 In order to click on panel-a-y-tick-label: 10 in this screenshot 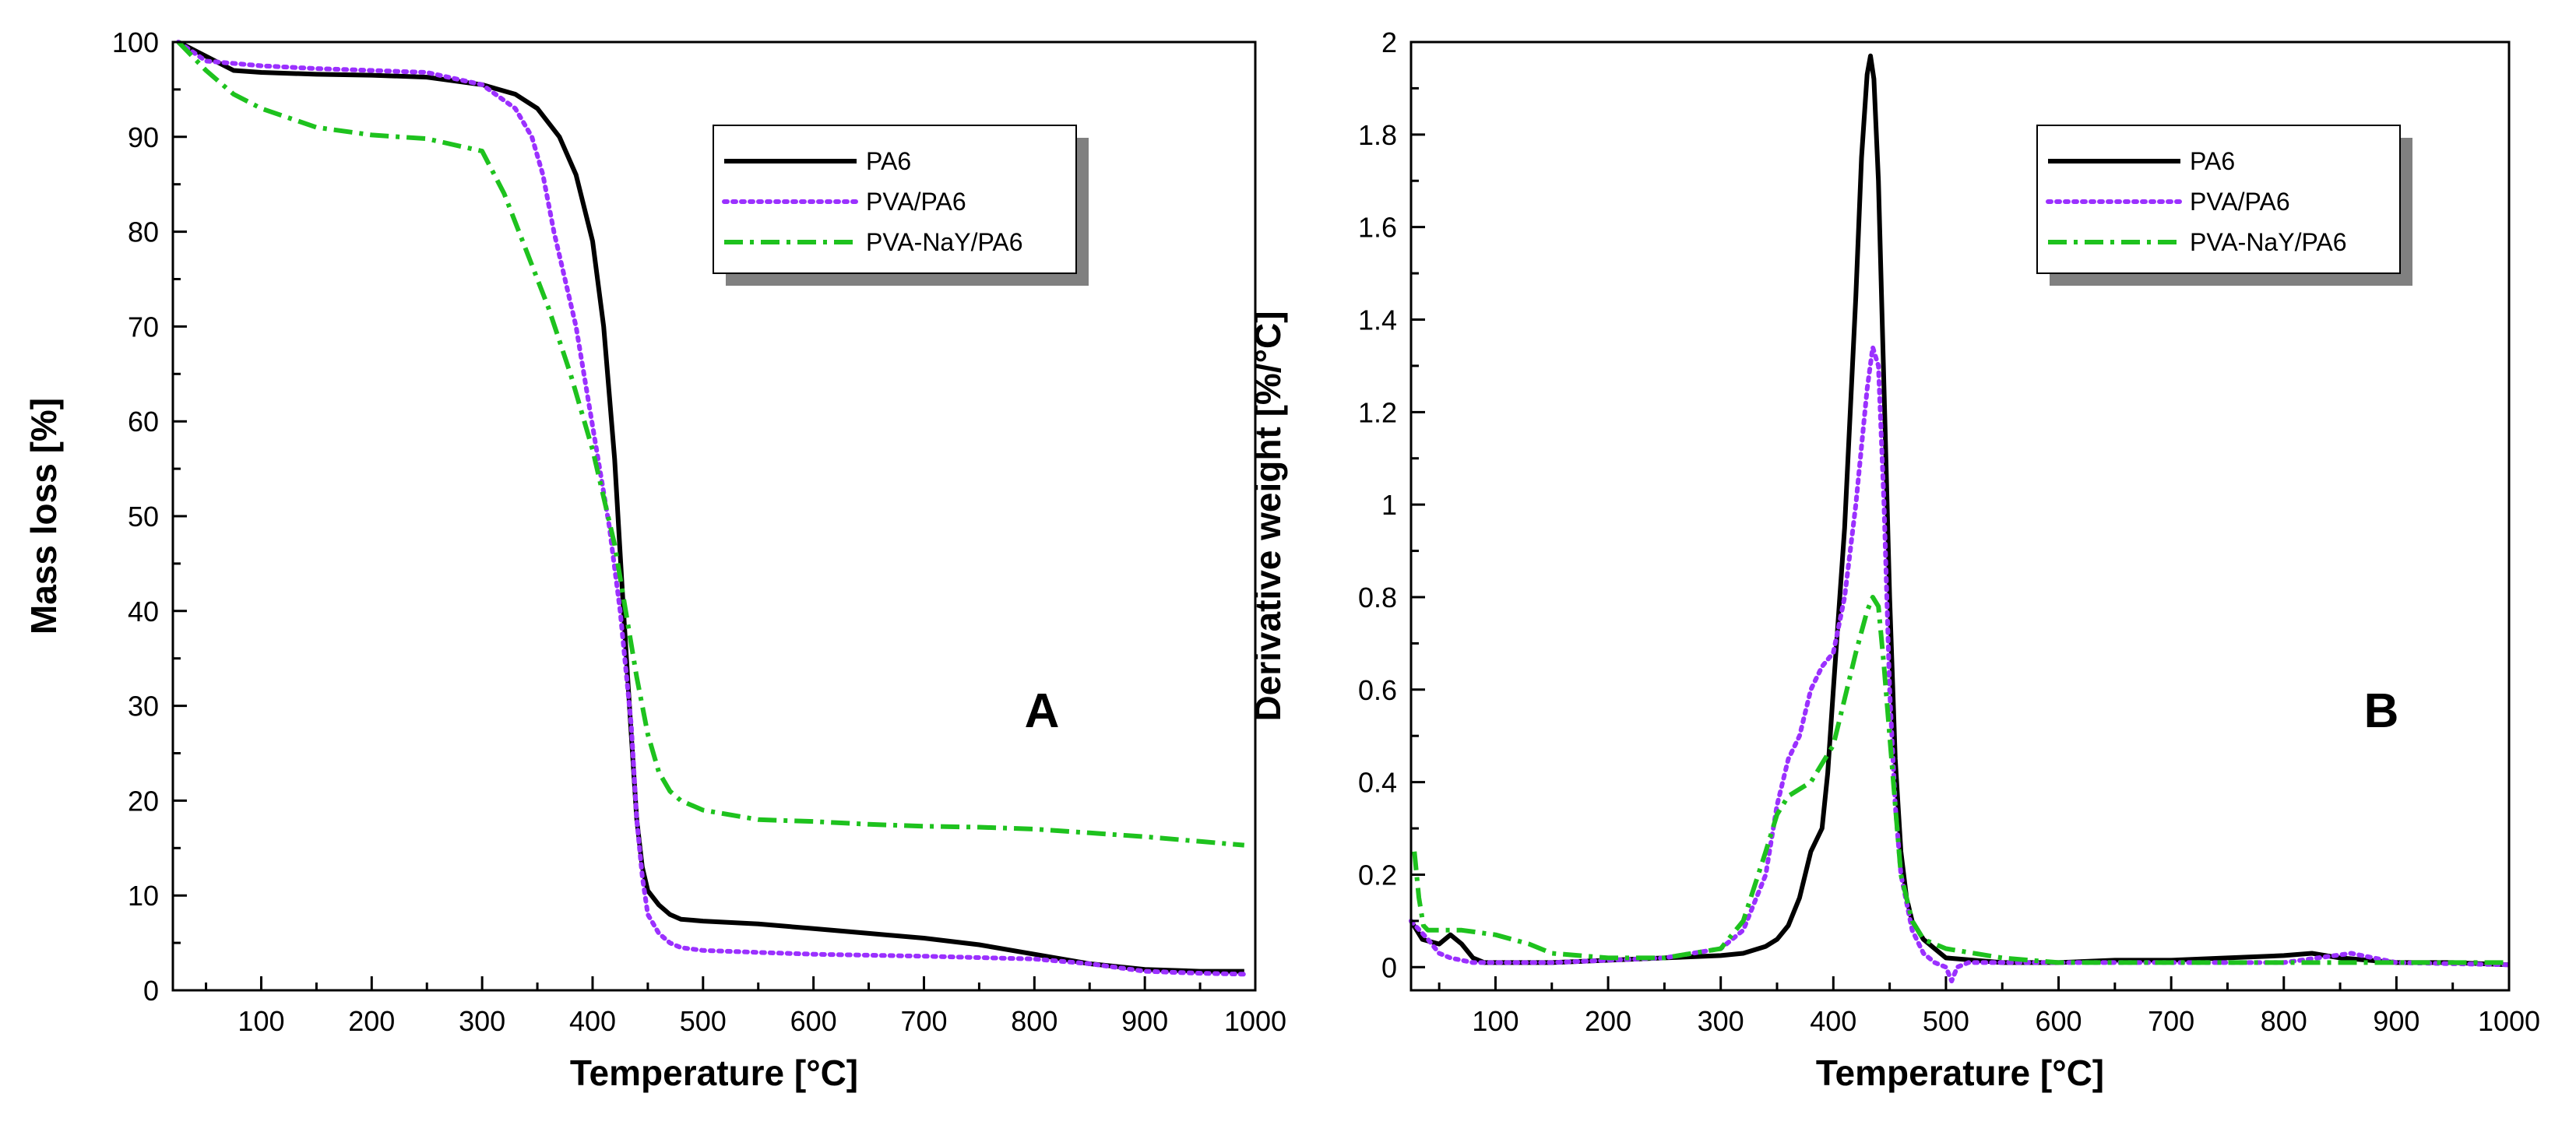, I will do `click(143, 896)`.